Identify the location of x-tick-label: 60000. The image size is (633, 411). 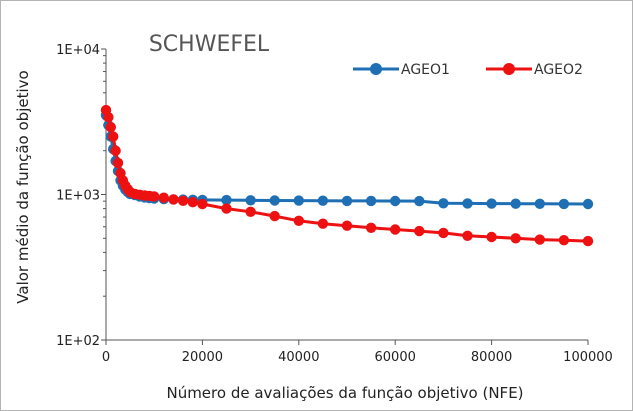
(395, 357).